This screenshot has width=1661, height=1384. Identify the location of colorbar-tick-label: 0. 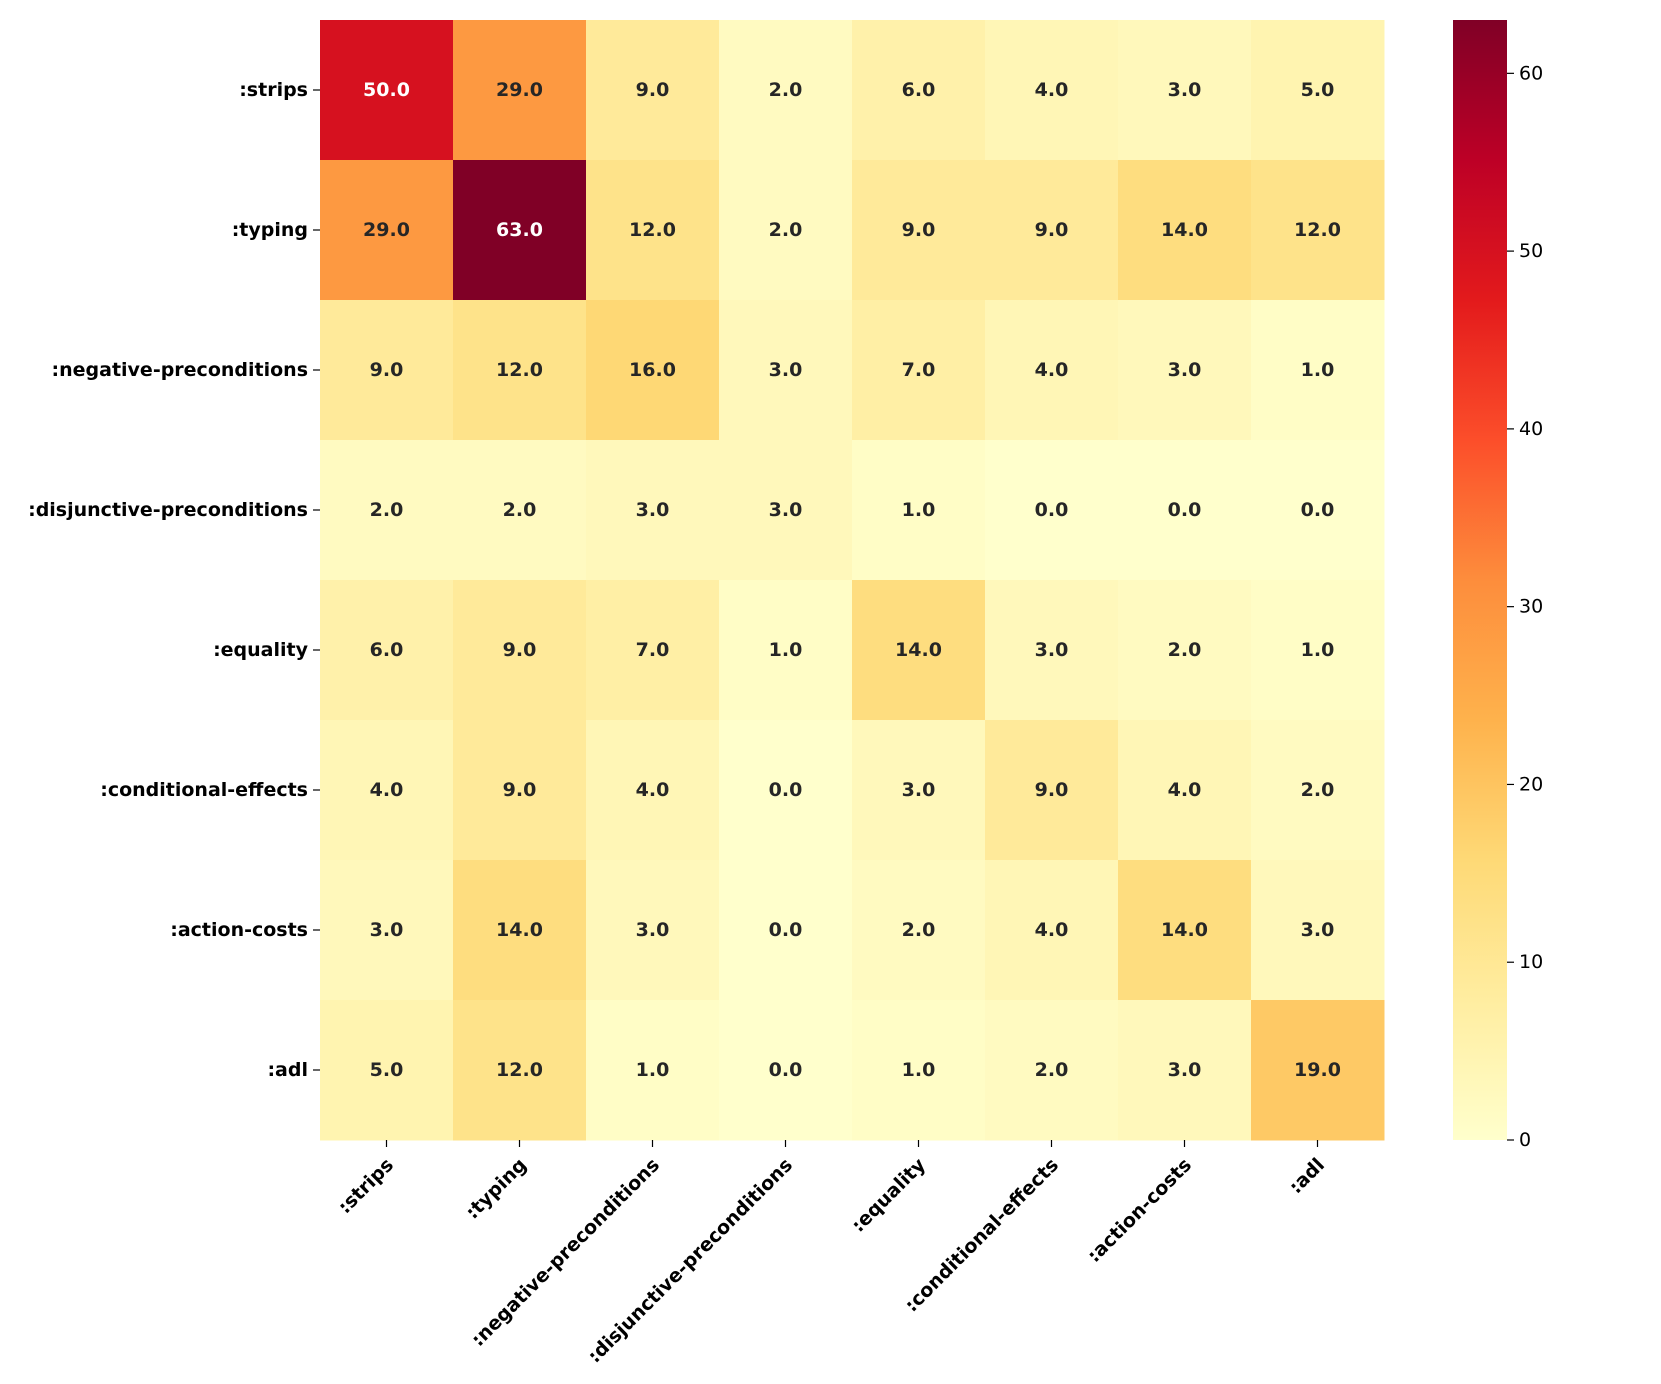
(1525, 1140).